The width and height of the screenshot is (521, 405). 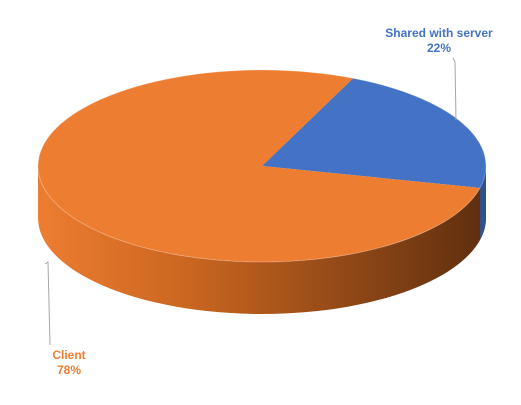 I want to click on leader-line-shared-with-server, so click(x=454, y=89).